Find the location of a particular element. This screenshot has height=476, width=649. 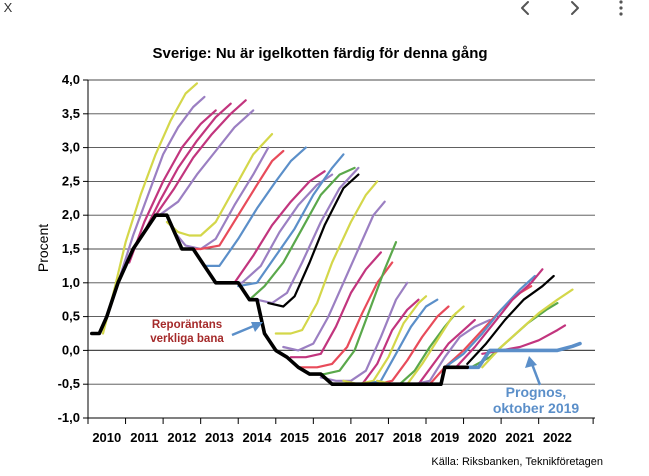

y-tick-label: 4,0 is located at coordinates (71, 79).